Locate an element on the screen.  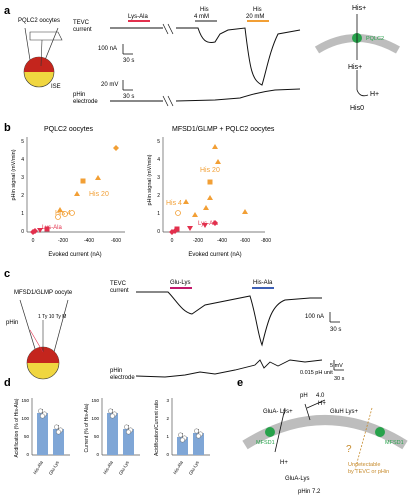
b-right-ylabel: pHin signal (mV/min) is located at coordinates (150, 179).